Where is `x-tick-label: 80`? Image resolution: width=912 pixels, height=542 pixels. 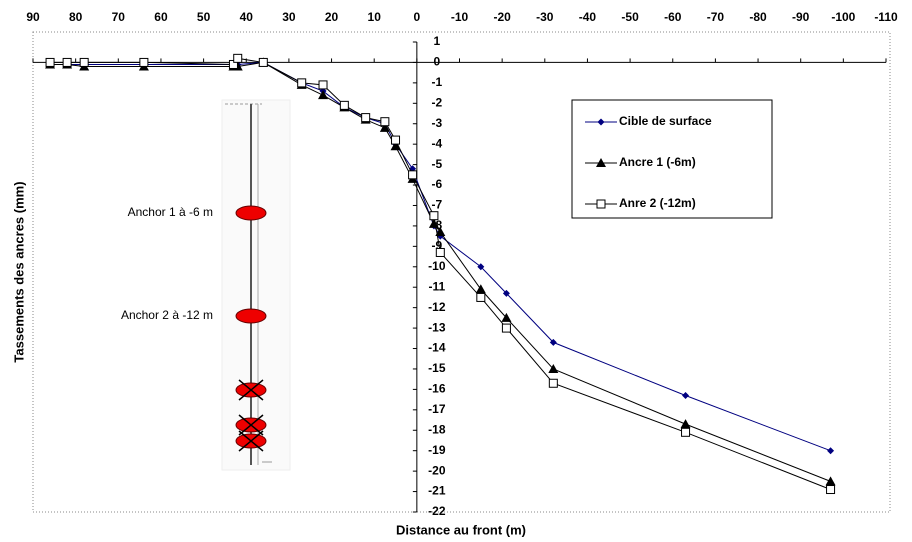 x-tick-label: 80 is located at coordinates (76, 17).